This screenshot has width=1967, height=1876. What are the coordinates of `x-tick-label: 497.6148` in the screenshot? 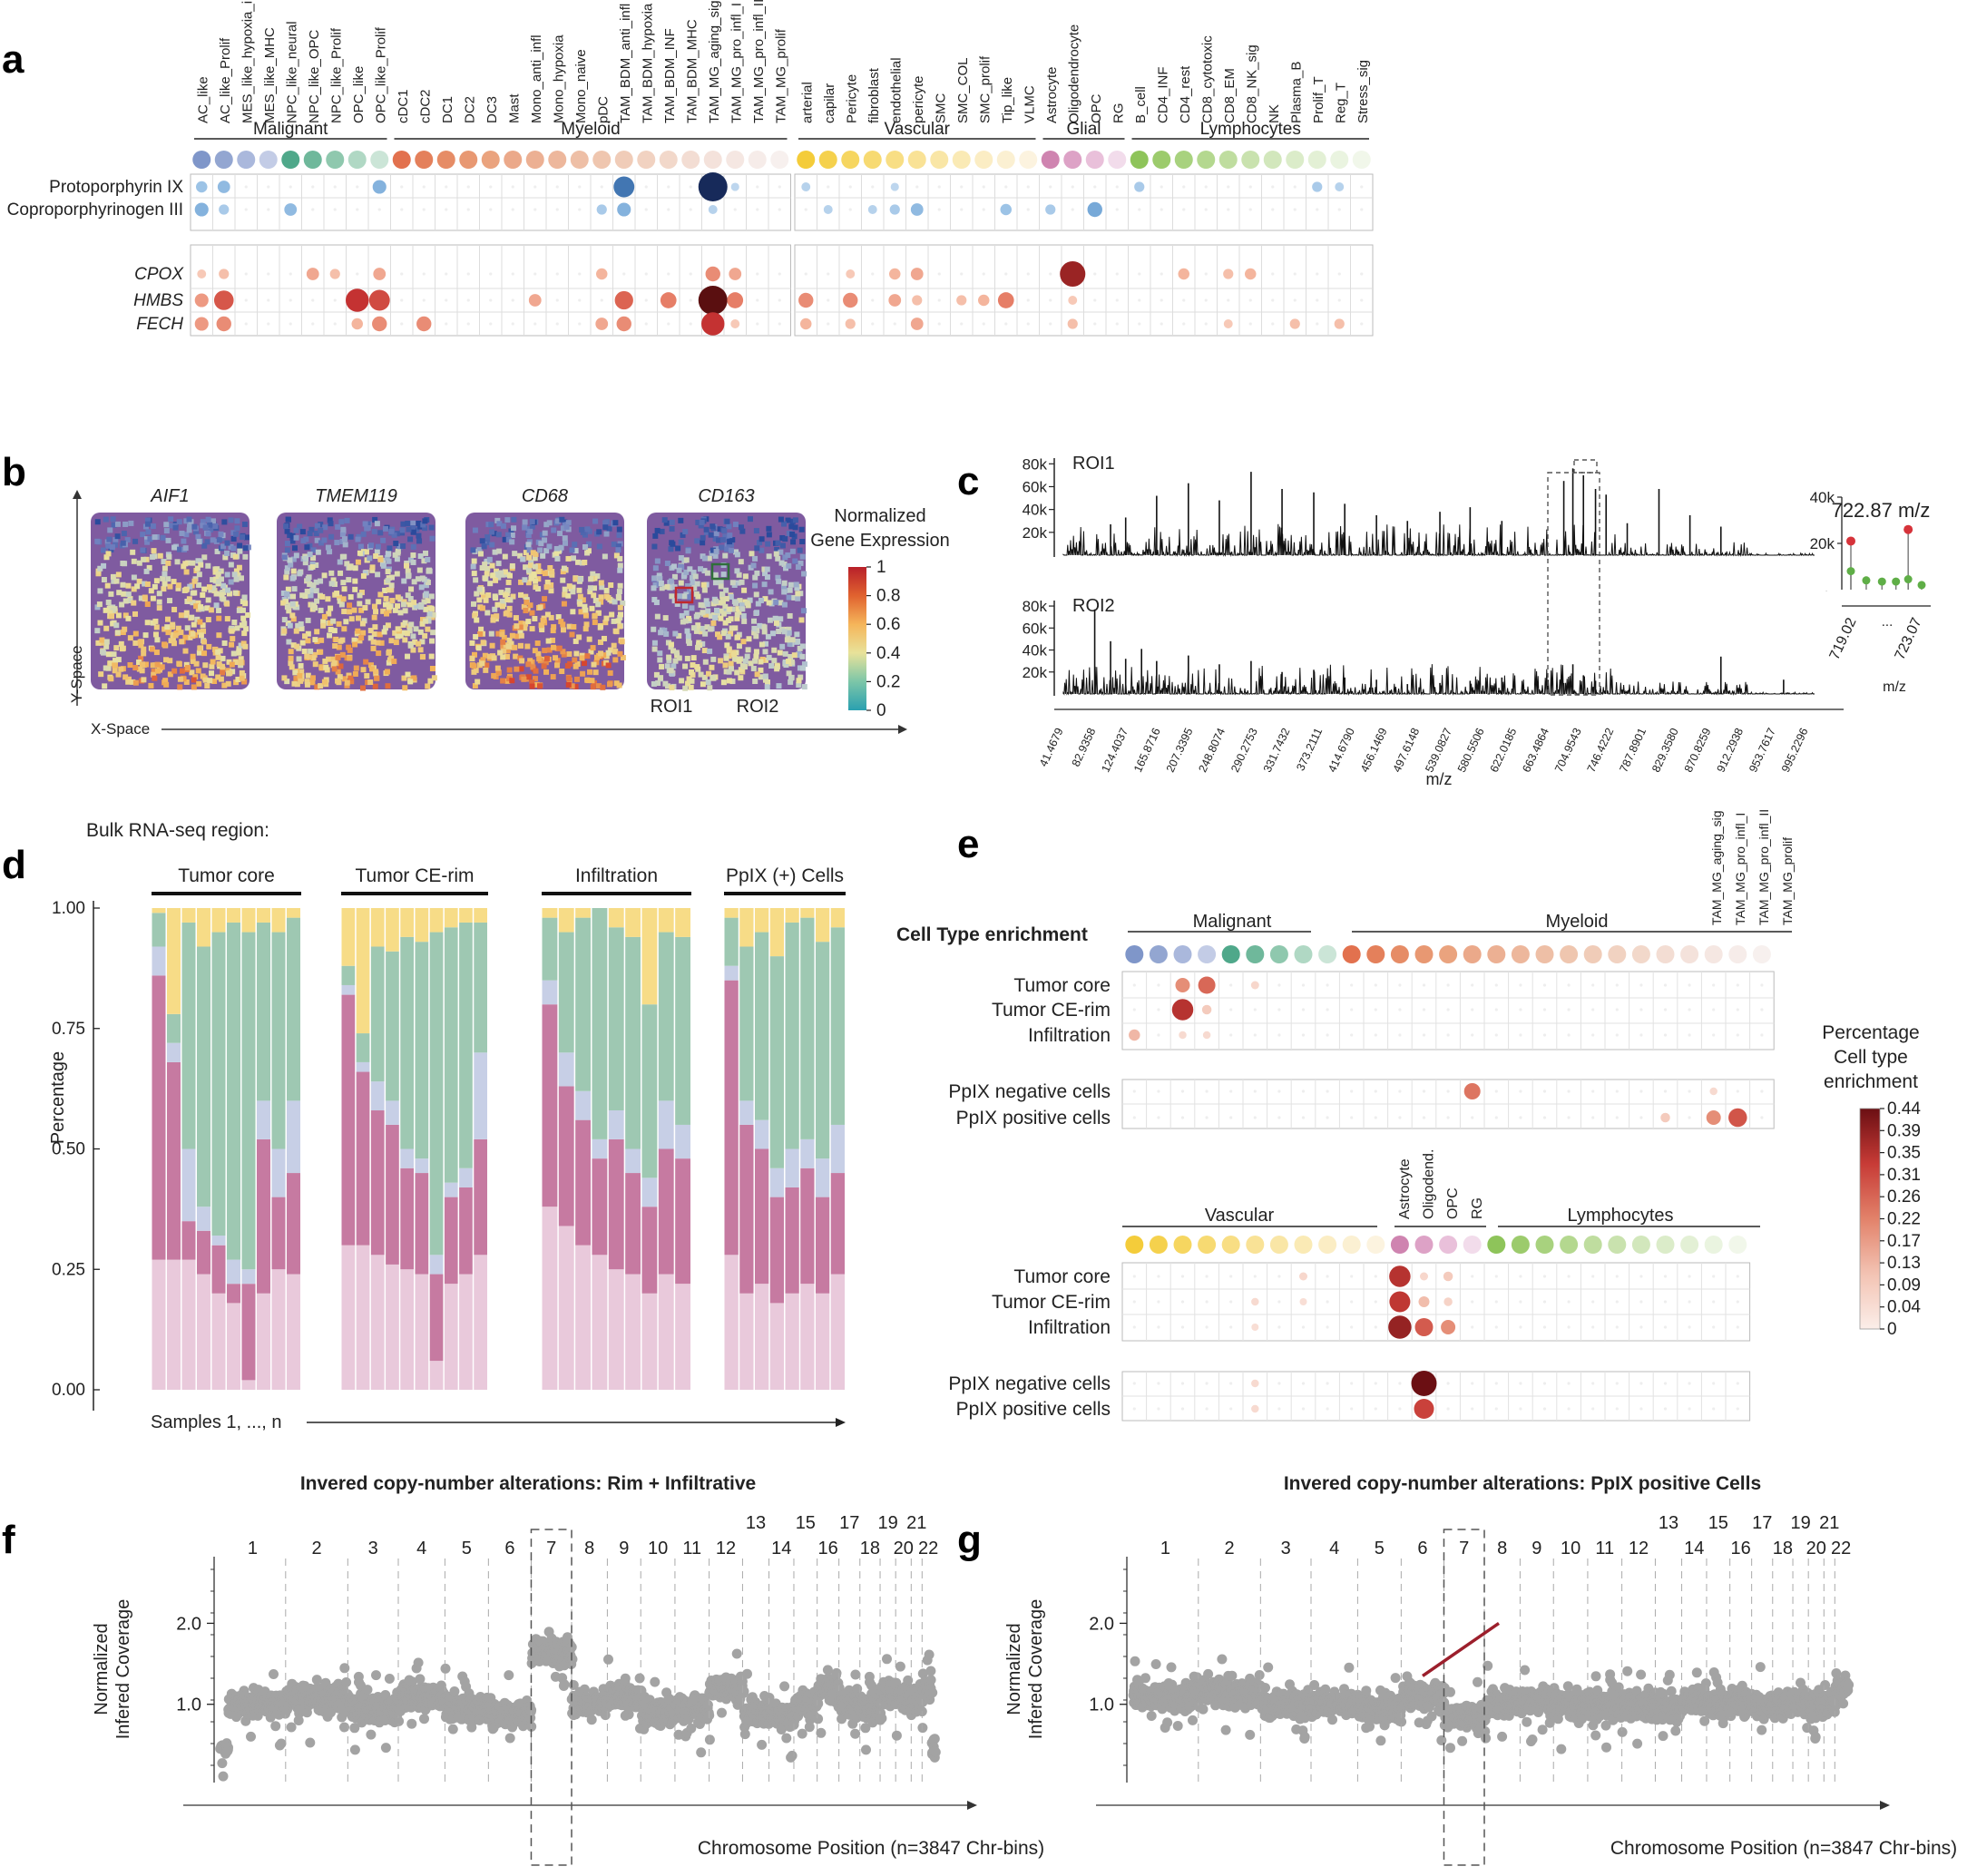 It's located at (1407, 750).